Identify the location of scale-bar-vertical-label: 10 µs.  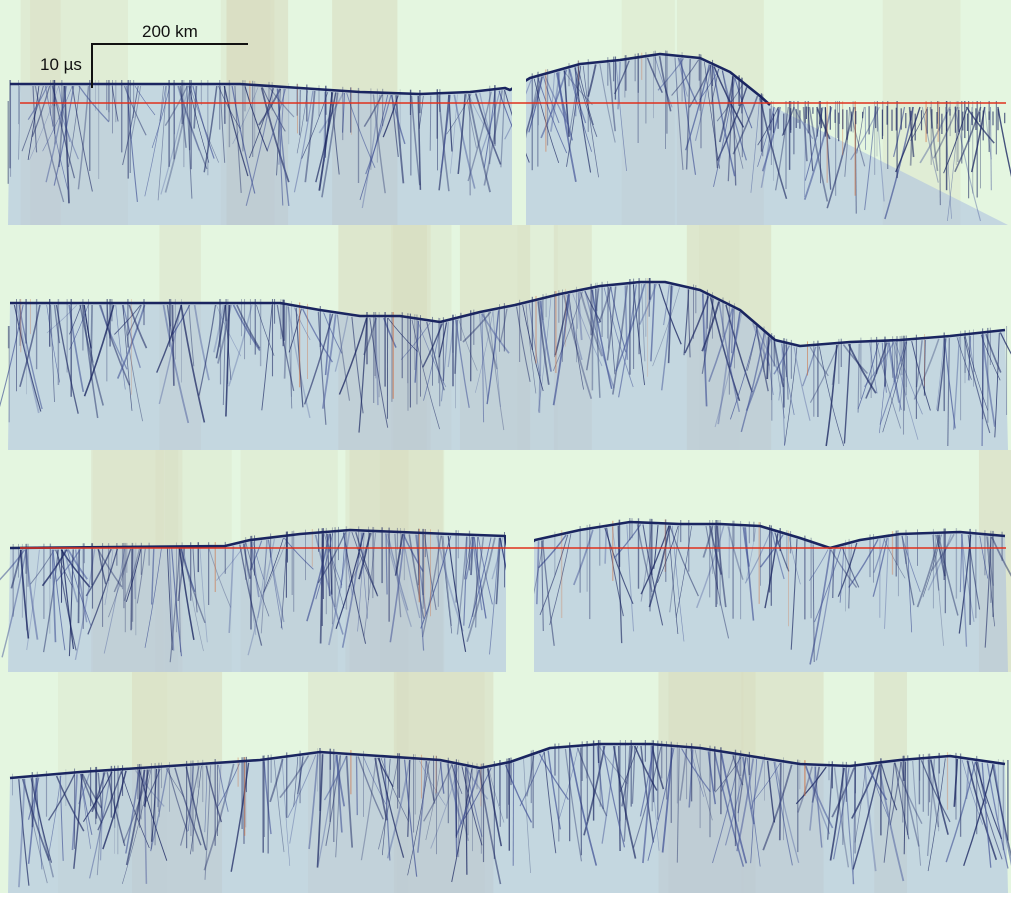
(61, 65).